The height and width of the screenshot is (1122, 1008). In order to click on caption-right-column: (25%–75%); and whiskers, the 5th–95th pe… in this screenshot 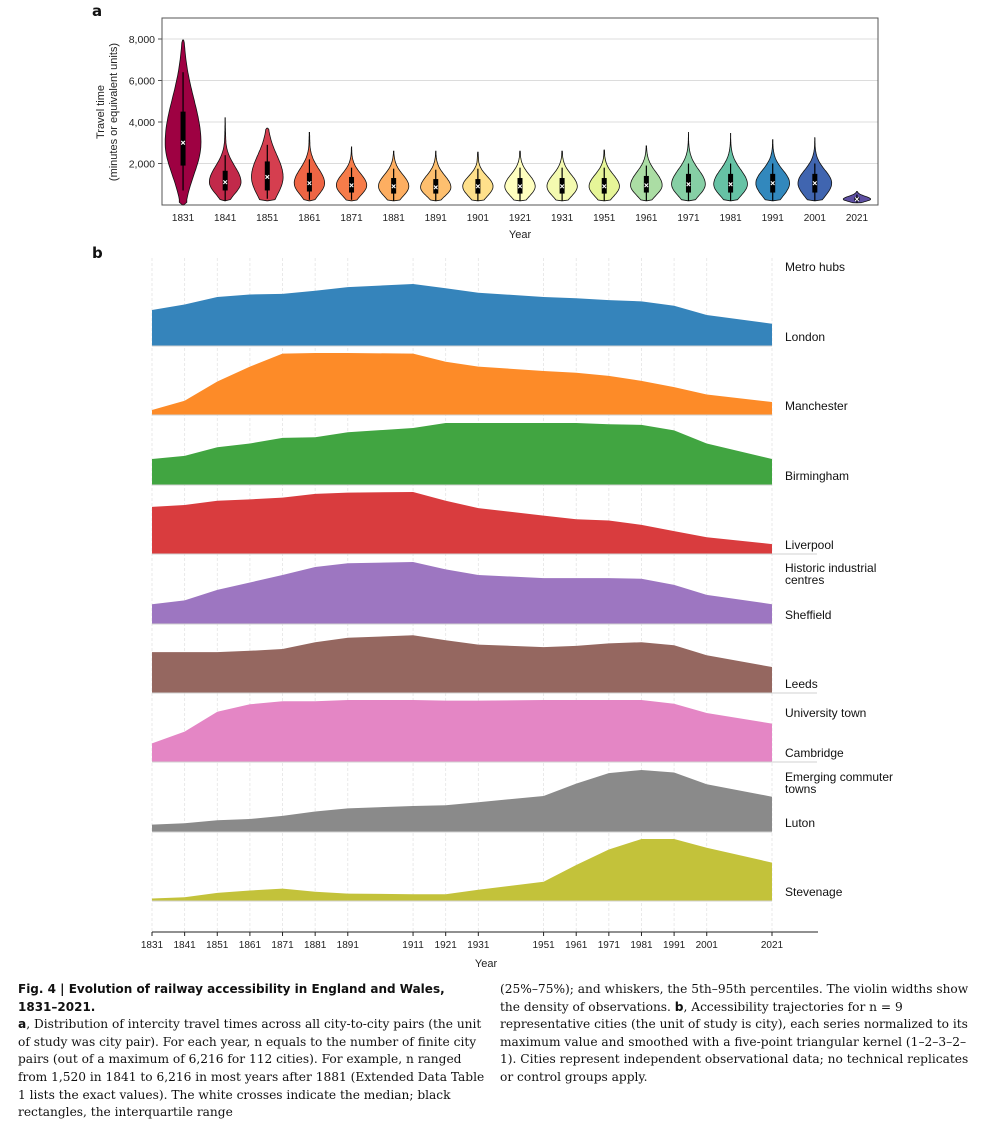, I will do `click(735, 1034)`.